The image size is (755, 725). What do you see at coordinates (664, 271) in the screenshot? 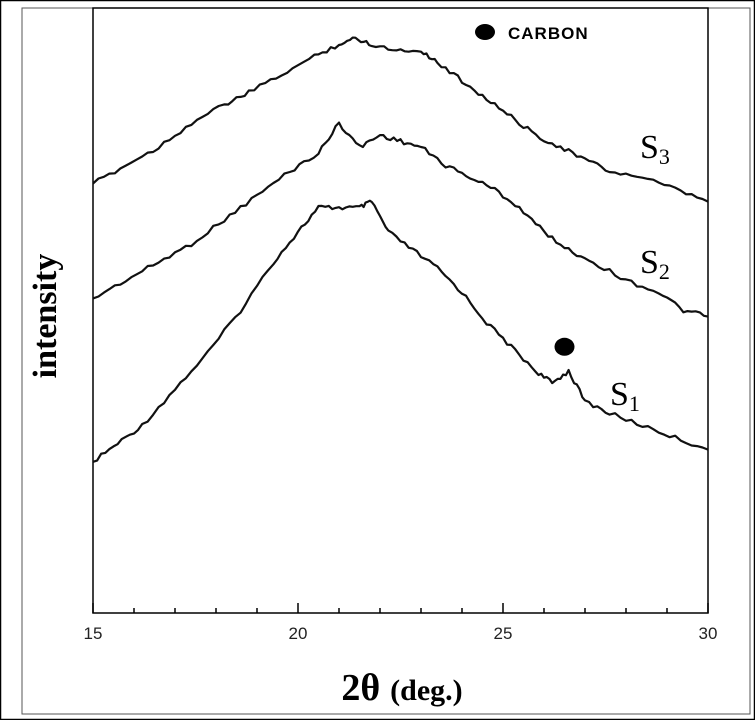
I see `series-label-s2-sub: 2` at bounding box center [664, 271].